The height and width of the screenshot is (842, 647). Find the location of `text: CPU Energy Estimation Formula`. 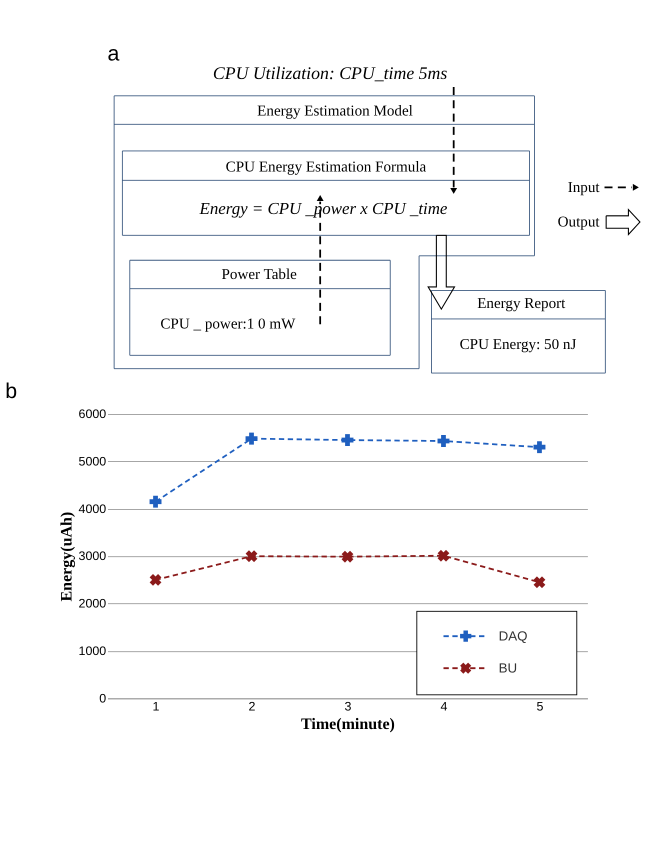

text: CPU Energy Estimation Formula is located at coordinates (326, 167).